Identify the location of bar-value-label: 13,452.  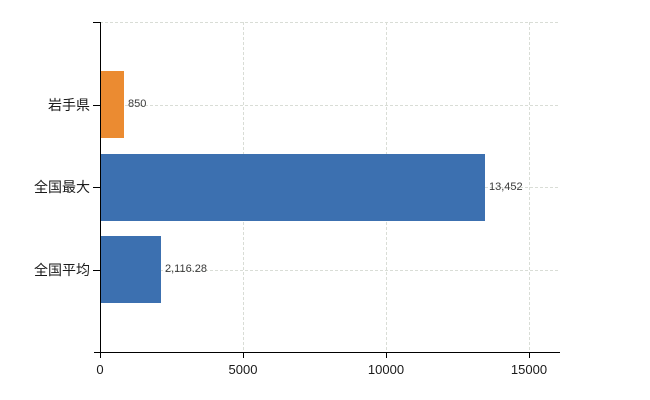
(506, 187).